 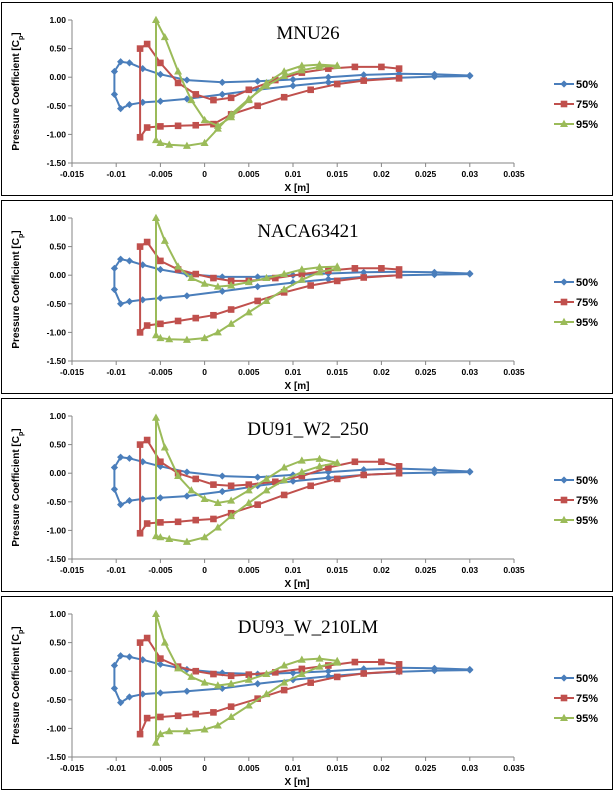 What do you see at coordinates (564, 678) in the screenshot?
I see `legend-1-marker` at bounding box center [564, 678].